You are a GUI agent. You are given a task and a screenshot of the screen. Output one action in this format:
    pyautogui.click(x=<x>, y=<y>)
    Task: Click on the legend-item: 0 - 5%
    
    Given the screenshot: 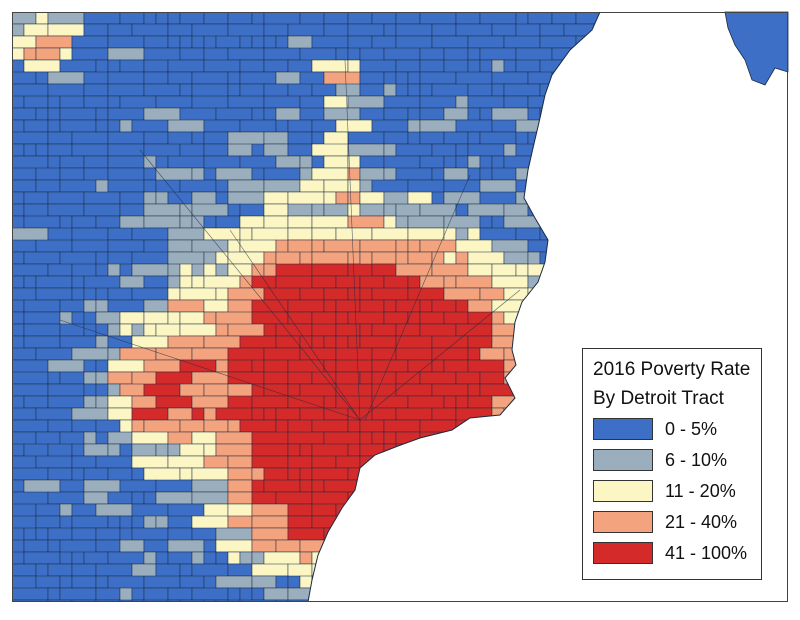 What is the action you would take?
    pyautogui.click(x=672, y=429)
    